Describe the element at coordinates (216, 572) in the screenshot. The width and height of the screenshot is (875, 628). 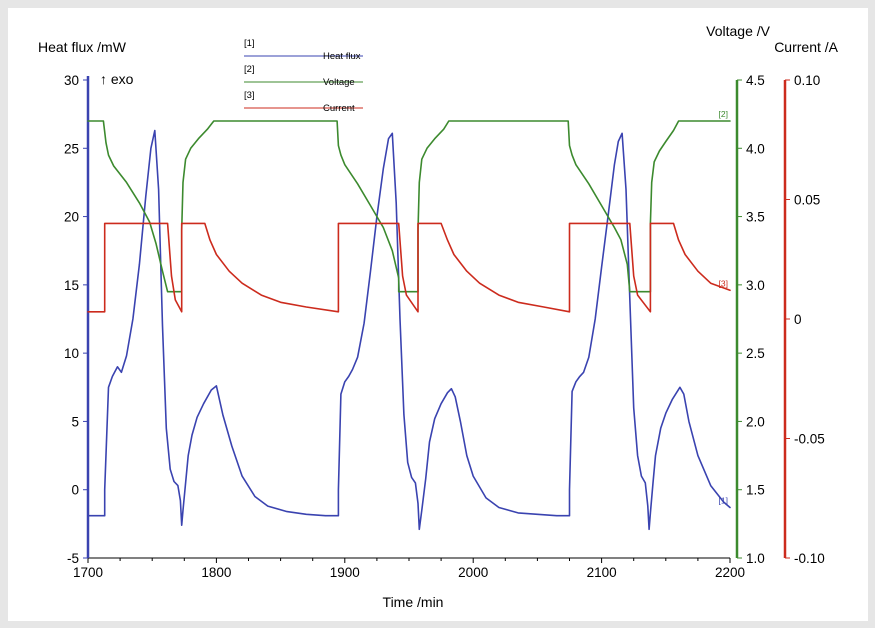
I see `x-tick-label: 1800` at that location.